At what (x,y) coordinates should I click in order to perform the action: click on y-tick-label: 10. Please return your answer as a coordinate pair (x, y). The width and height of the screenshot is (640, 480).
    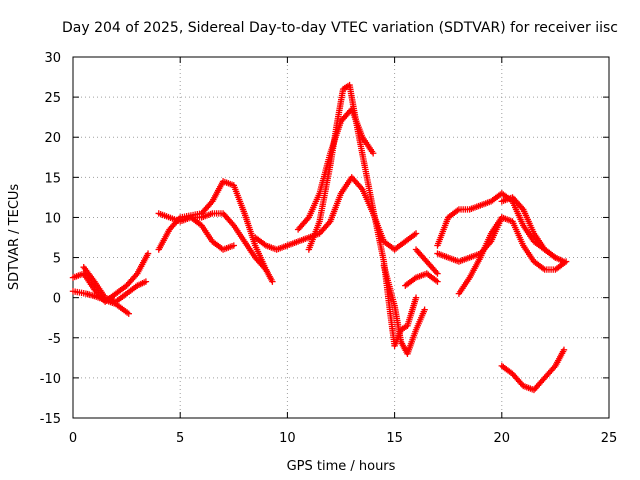
    Looking at the image, I should click on (52, 218).